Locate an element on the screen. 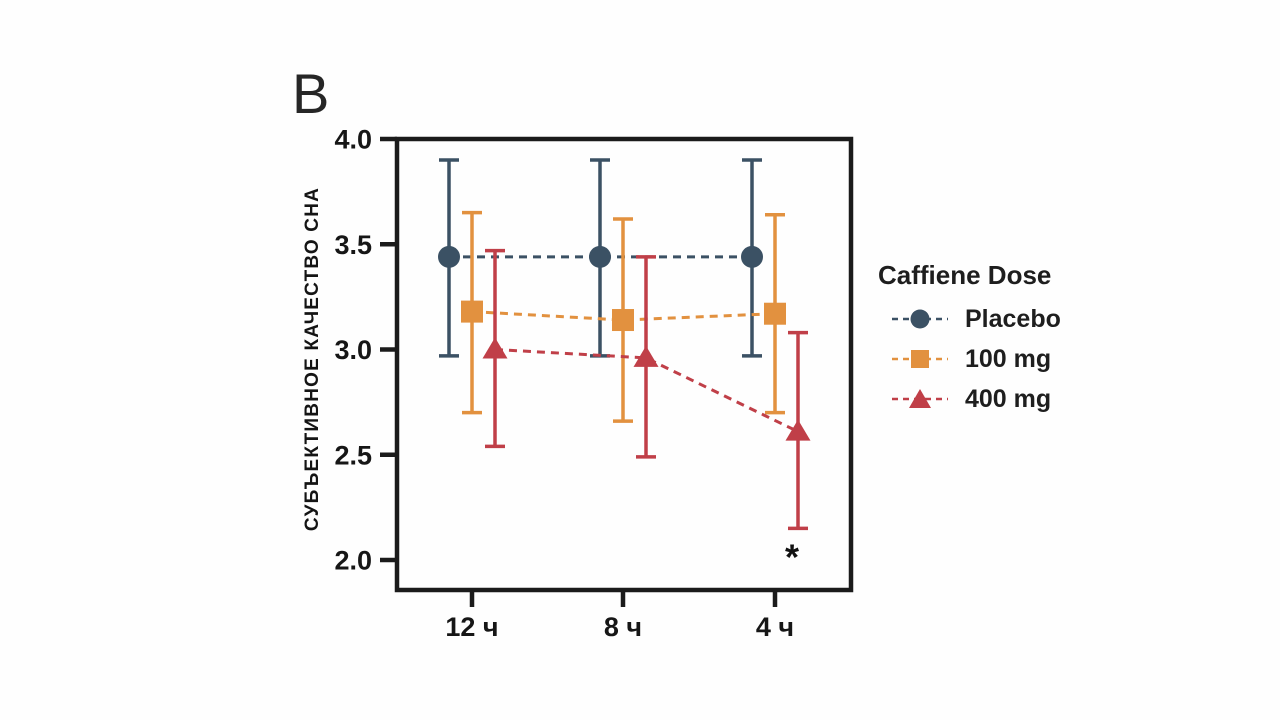 The image size is (1280, 720). y-tick-label: 2.0 is located at coordinates (353, 561).